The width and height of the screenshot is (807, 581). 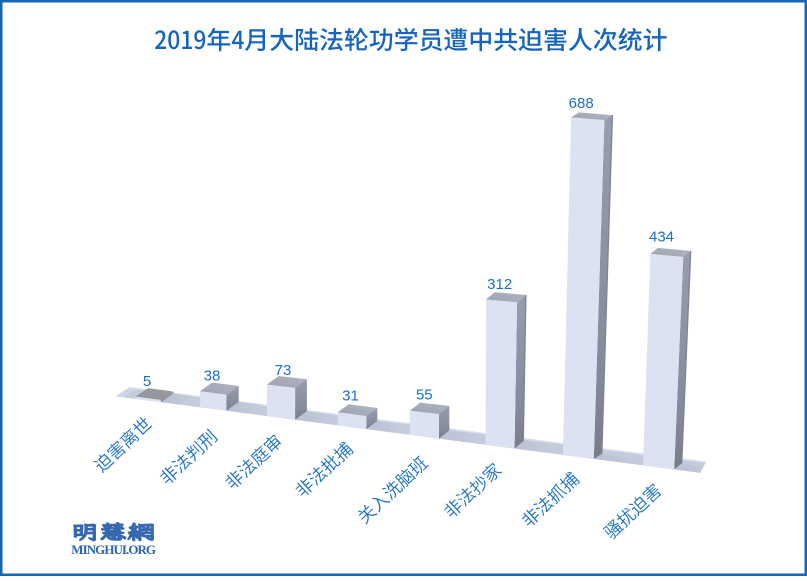 I want to click on svg-text: 312, so click(x=499, y=284).